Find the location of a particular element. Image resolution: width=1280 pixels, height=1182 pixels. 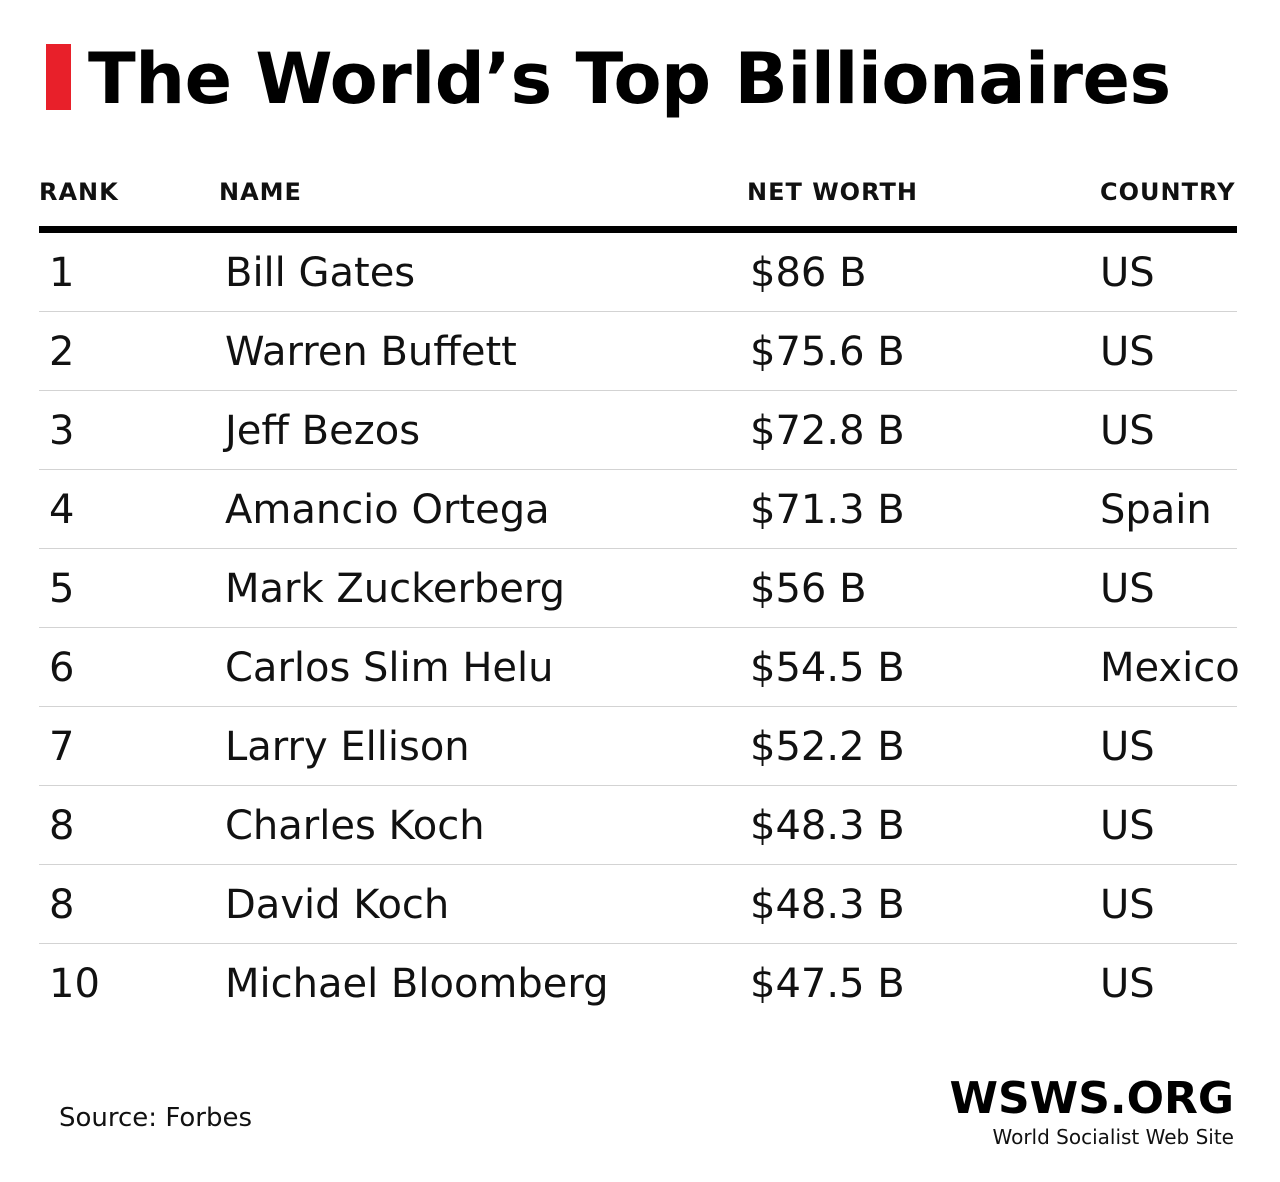

logo-wordmark: WSWS.ORG is located at coordinates (1091, 1098).